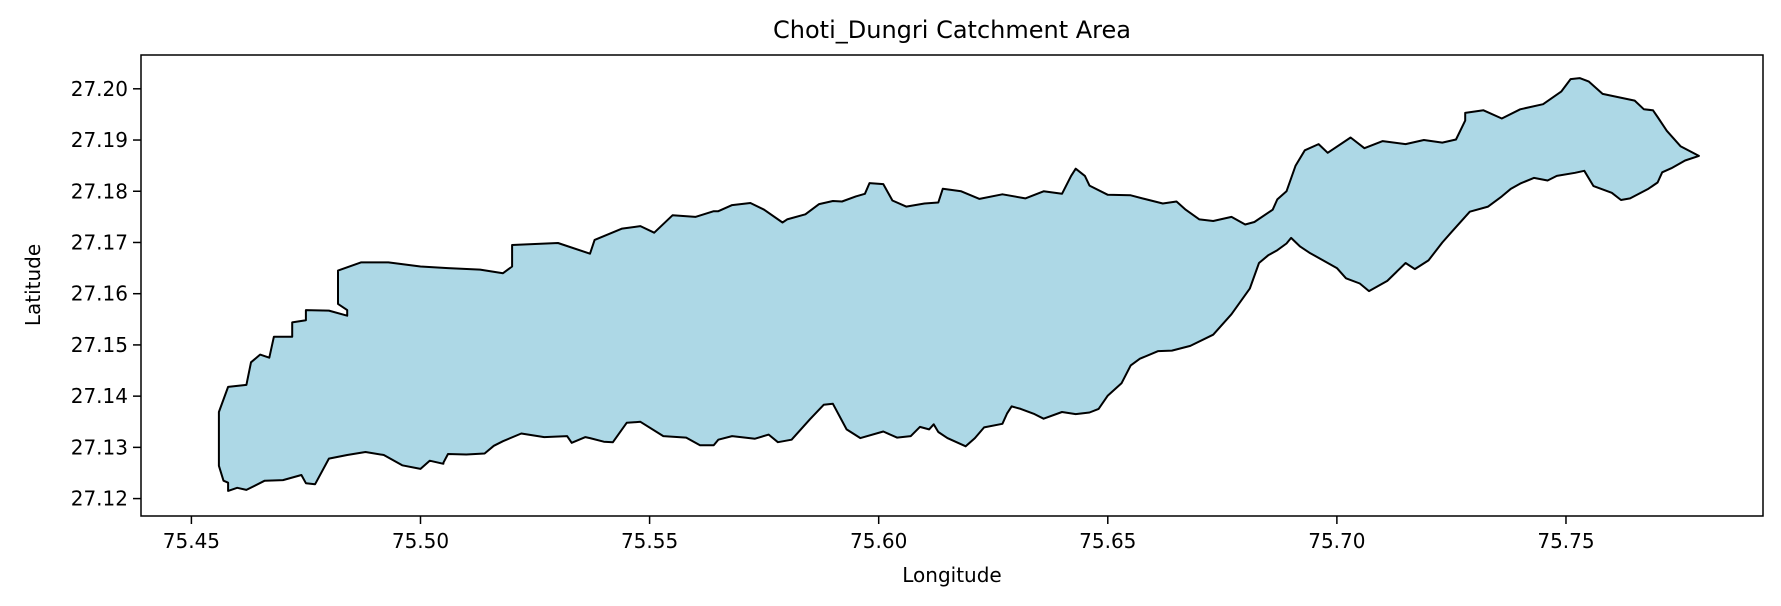 The image size is (1781, 606). I want to click on x-tick-label: 75.50, so click(420, 541).